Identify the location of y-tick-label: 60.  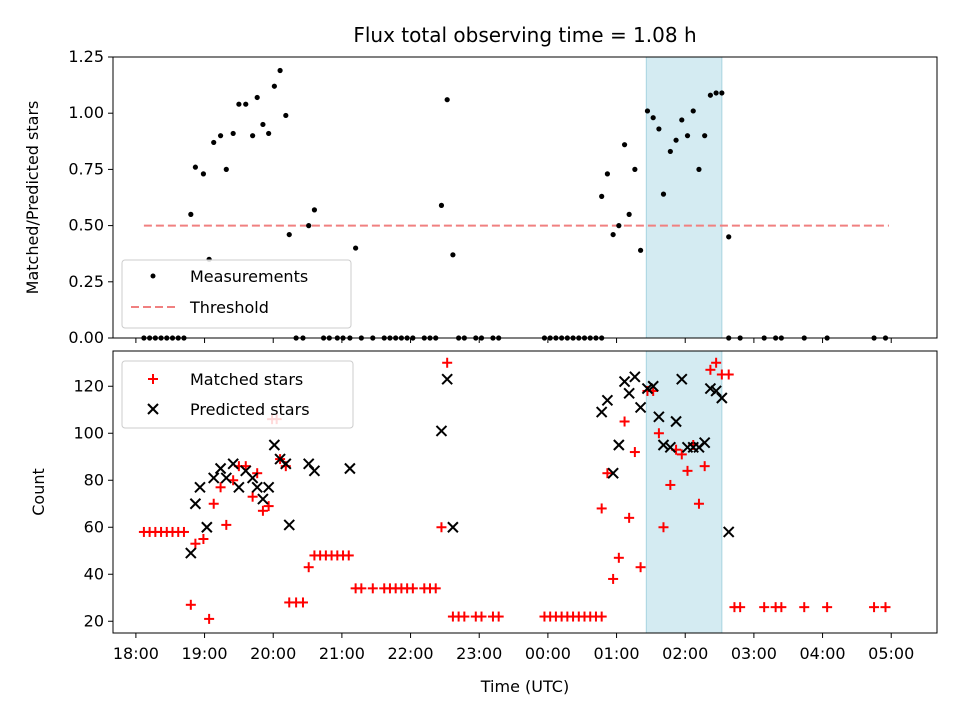
(94, 526).